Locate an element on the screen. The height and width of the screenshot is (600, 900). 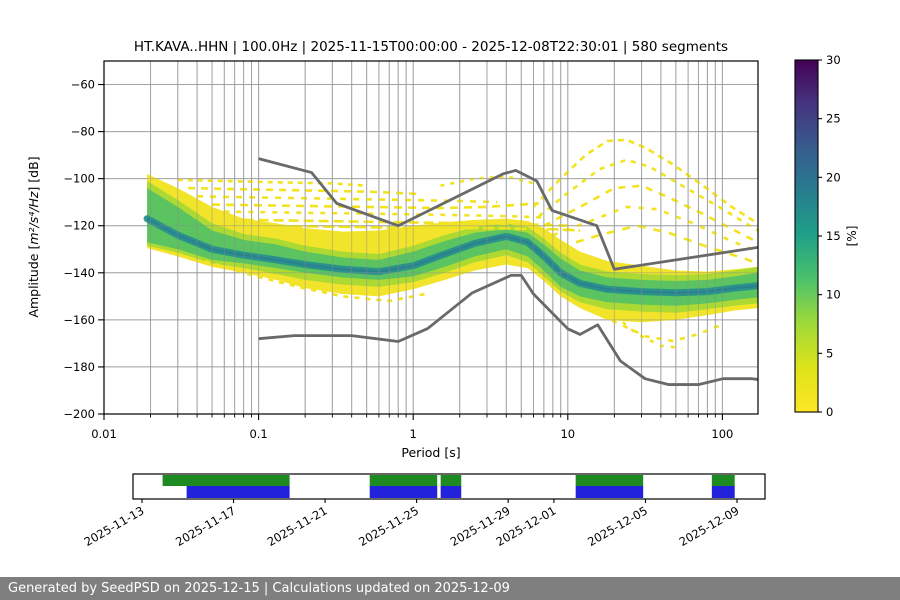
density-band-high is located at coordinates (452, 247).